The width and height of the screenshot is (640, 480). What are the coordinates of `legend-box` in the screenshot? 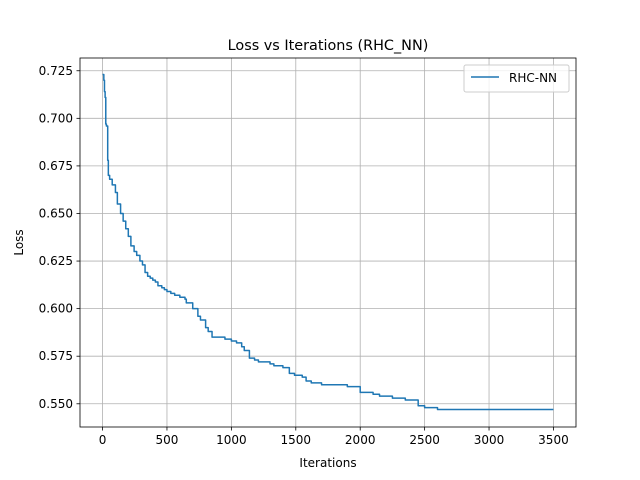 It's located at (516, 78).